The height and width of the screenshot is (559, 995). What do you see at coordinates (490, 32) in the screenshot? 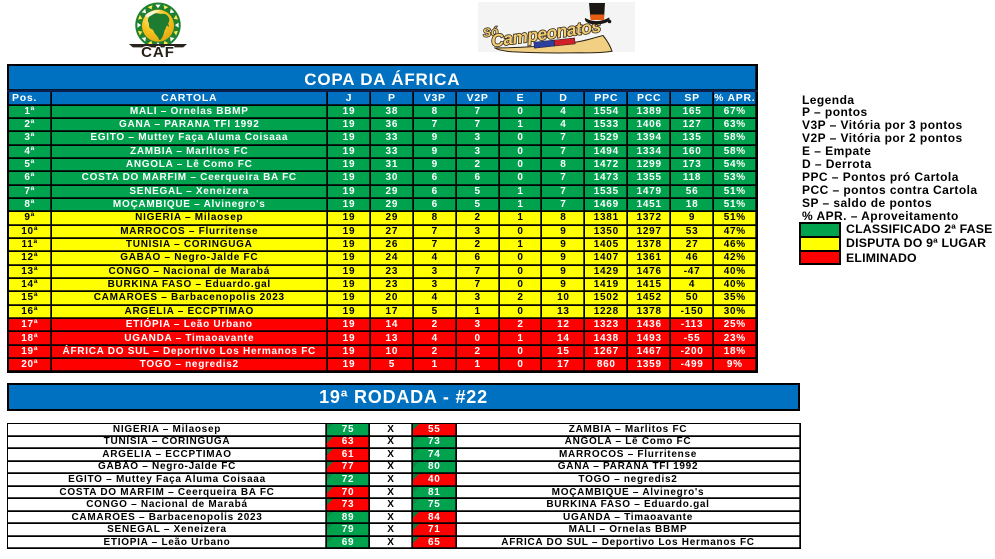
I see `svg-text: Só` at bounding box center [490, 32].